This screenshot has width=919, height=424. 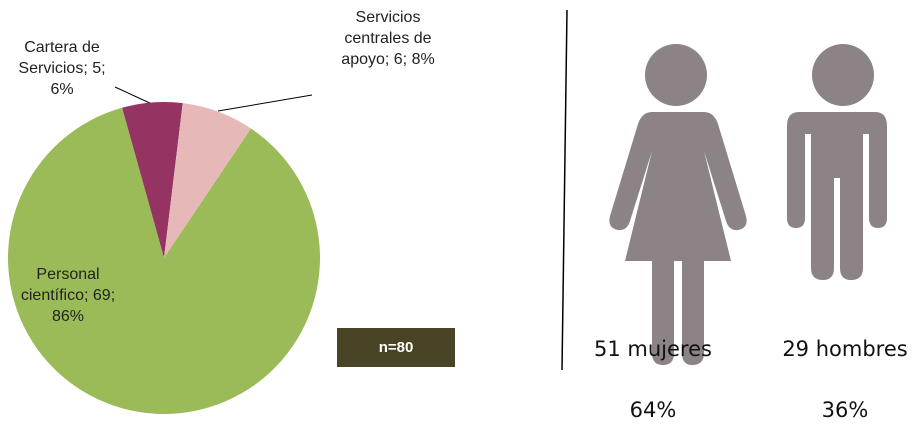 I want to click on people-percent: 36%, so click(x=845, y=410).